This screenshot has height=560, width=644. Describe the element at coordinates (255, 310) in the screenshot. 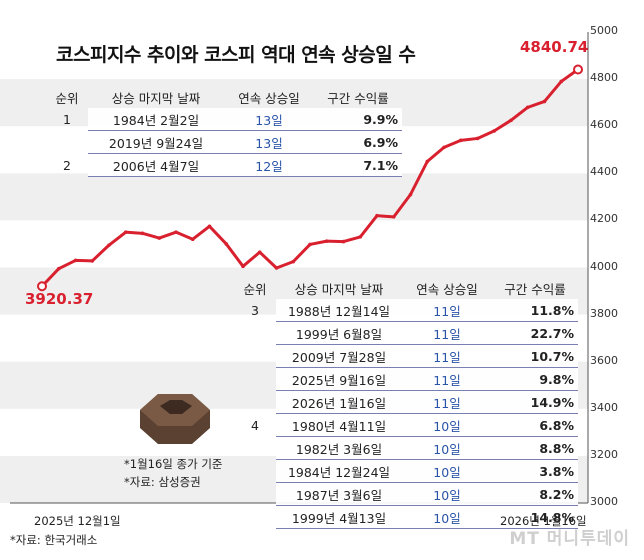

I see `rank-cell: 3` at that location.